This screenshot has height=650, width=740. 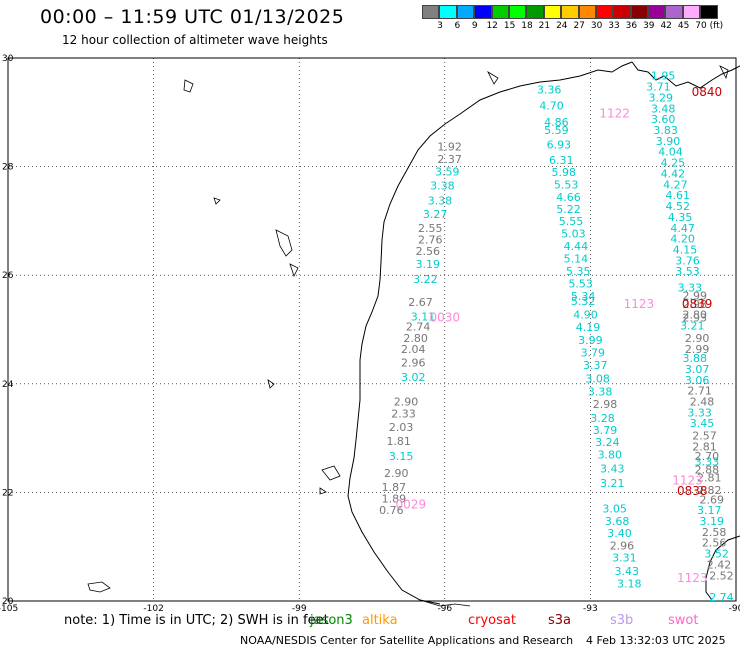 I want to click on color-scale-label: 36, so click(x=631, y=26).